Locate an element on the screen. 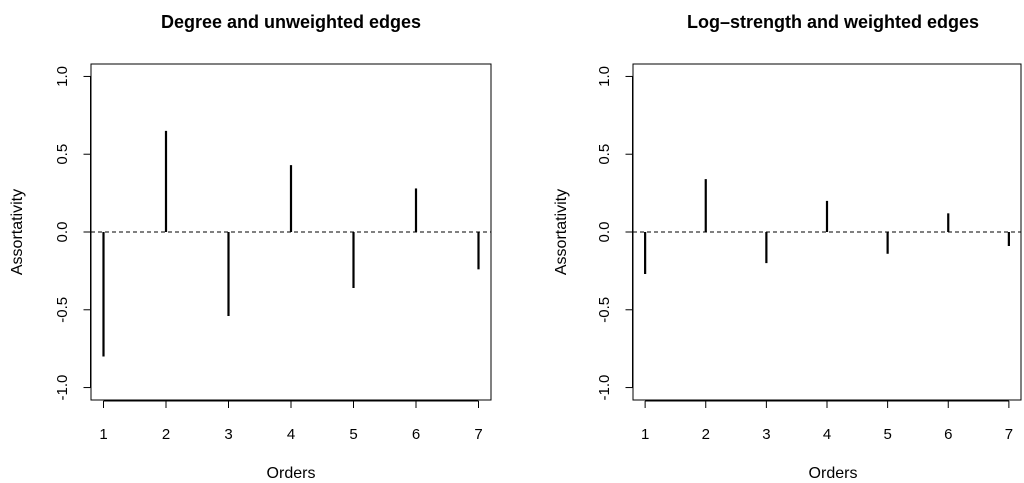 This screenshot has width=1024, height=483. chart-title: Log–strength and weighted edges is located at coordinates (833, 22).